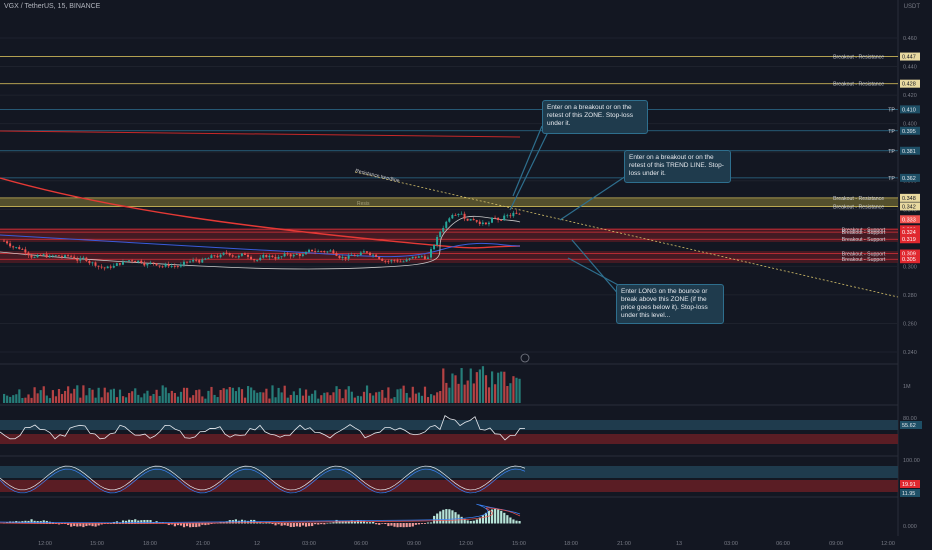 Image resolution: width=932 pixels, height=550 pixels. Describe the element at coordinates (624, 544) in the screenshot. I see `x-tick-label: 21:00` at that location.